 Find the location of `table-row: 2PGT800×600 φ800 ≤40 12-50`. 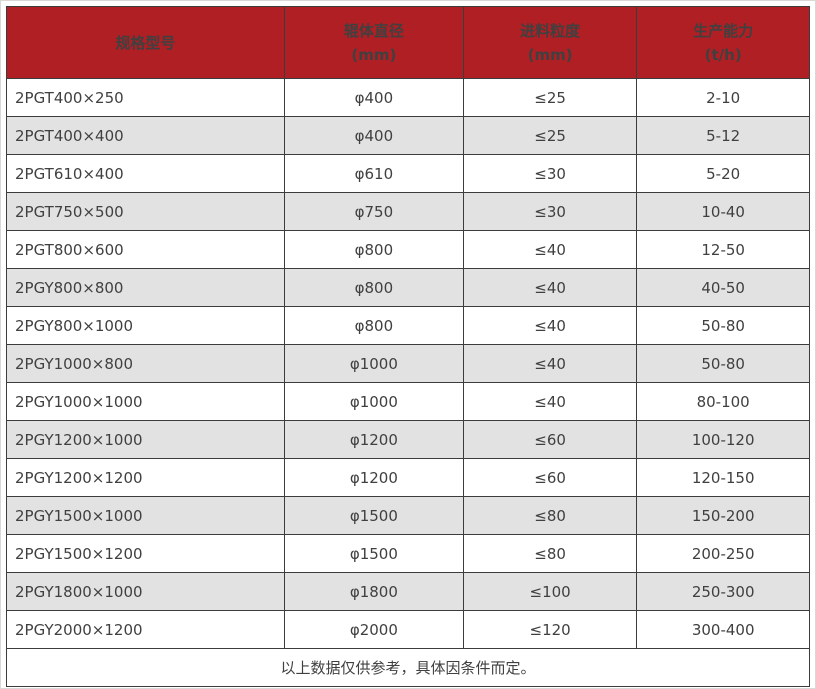

table-row: 2PGT800×600 φ800 ≤40 12-50 is located at coordinates (408, 249).